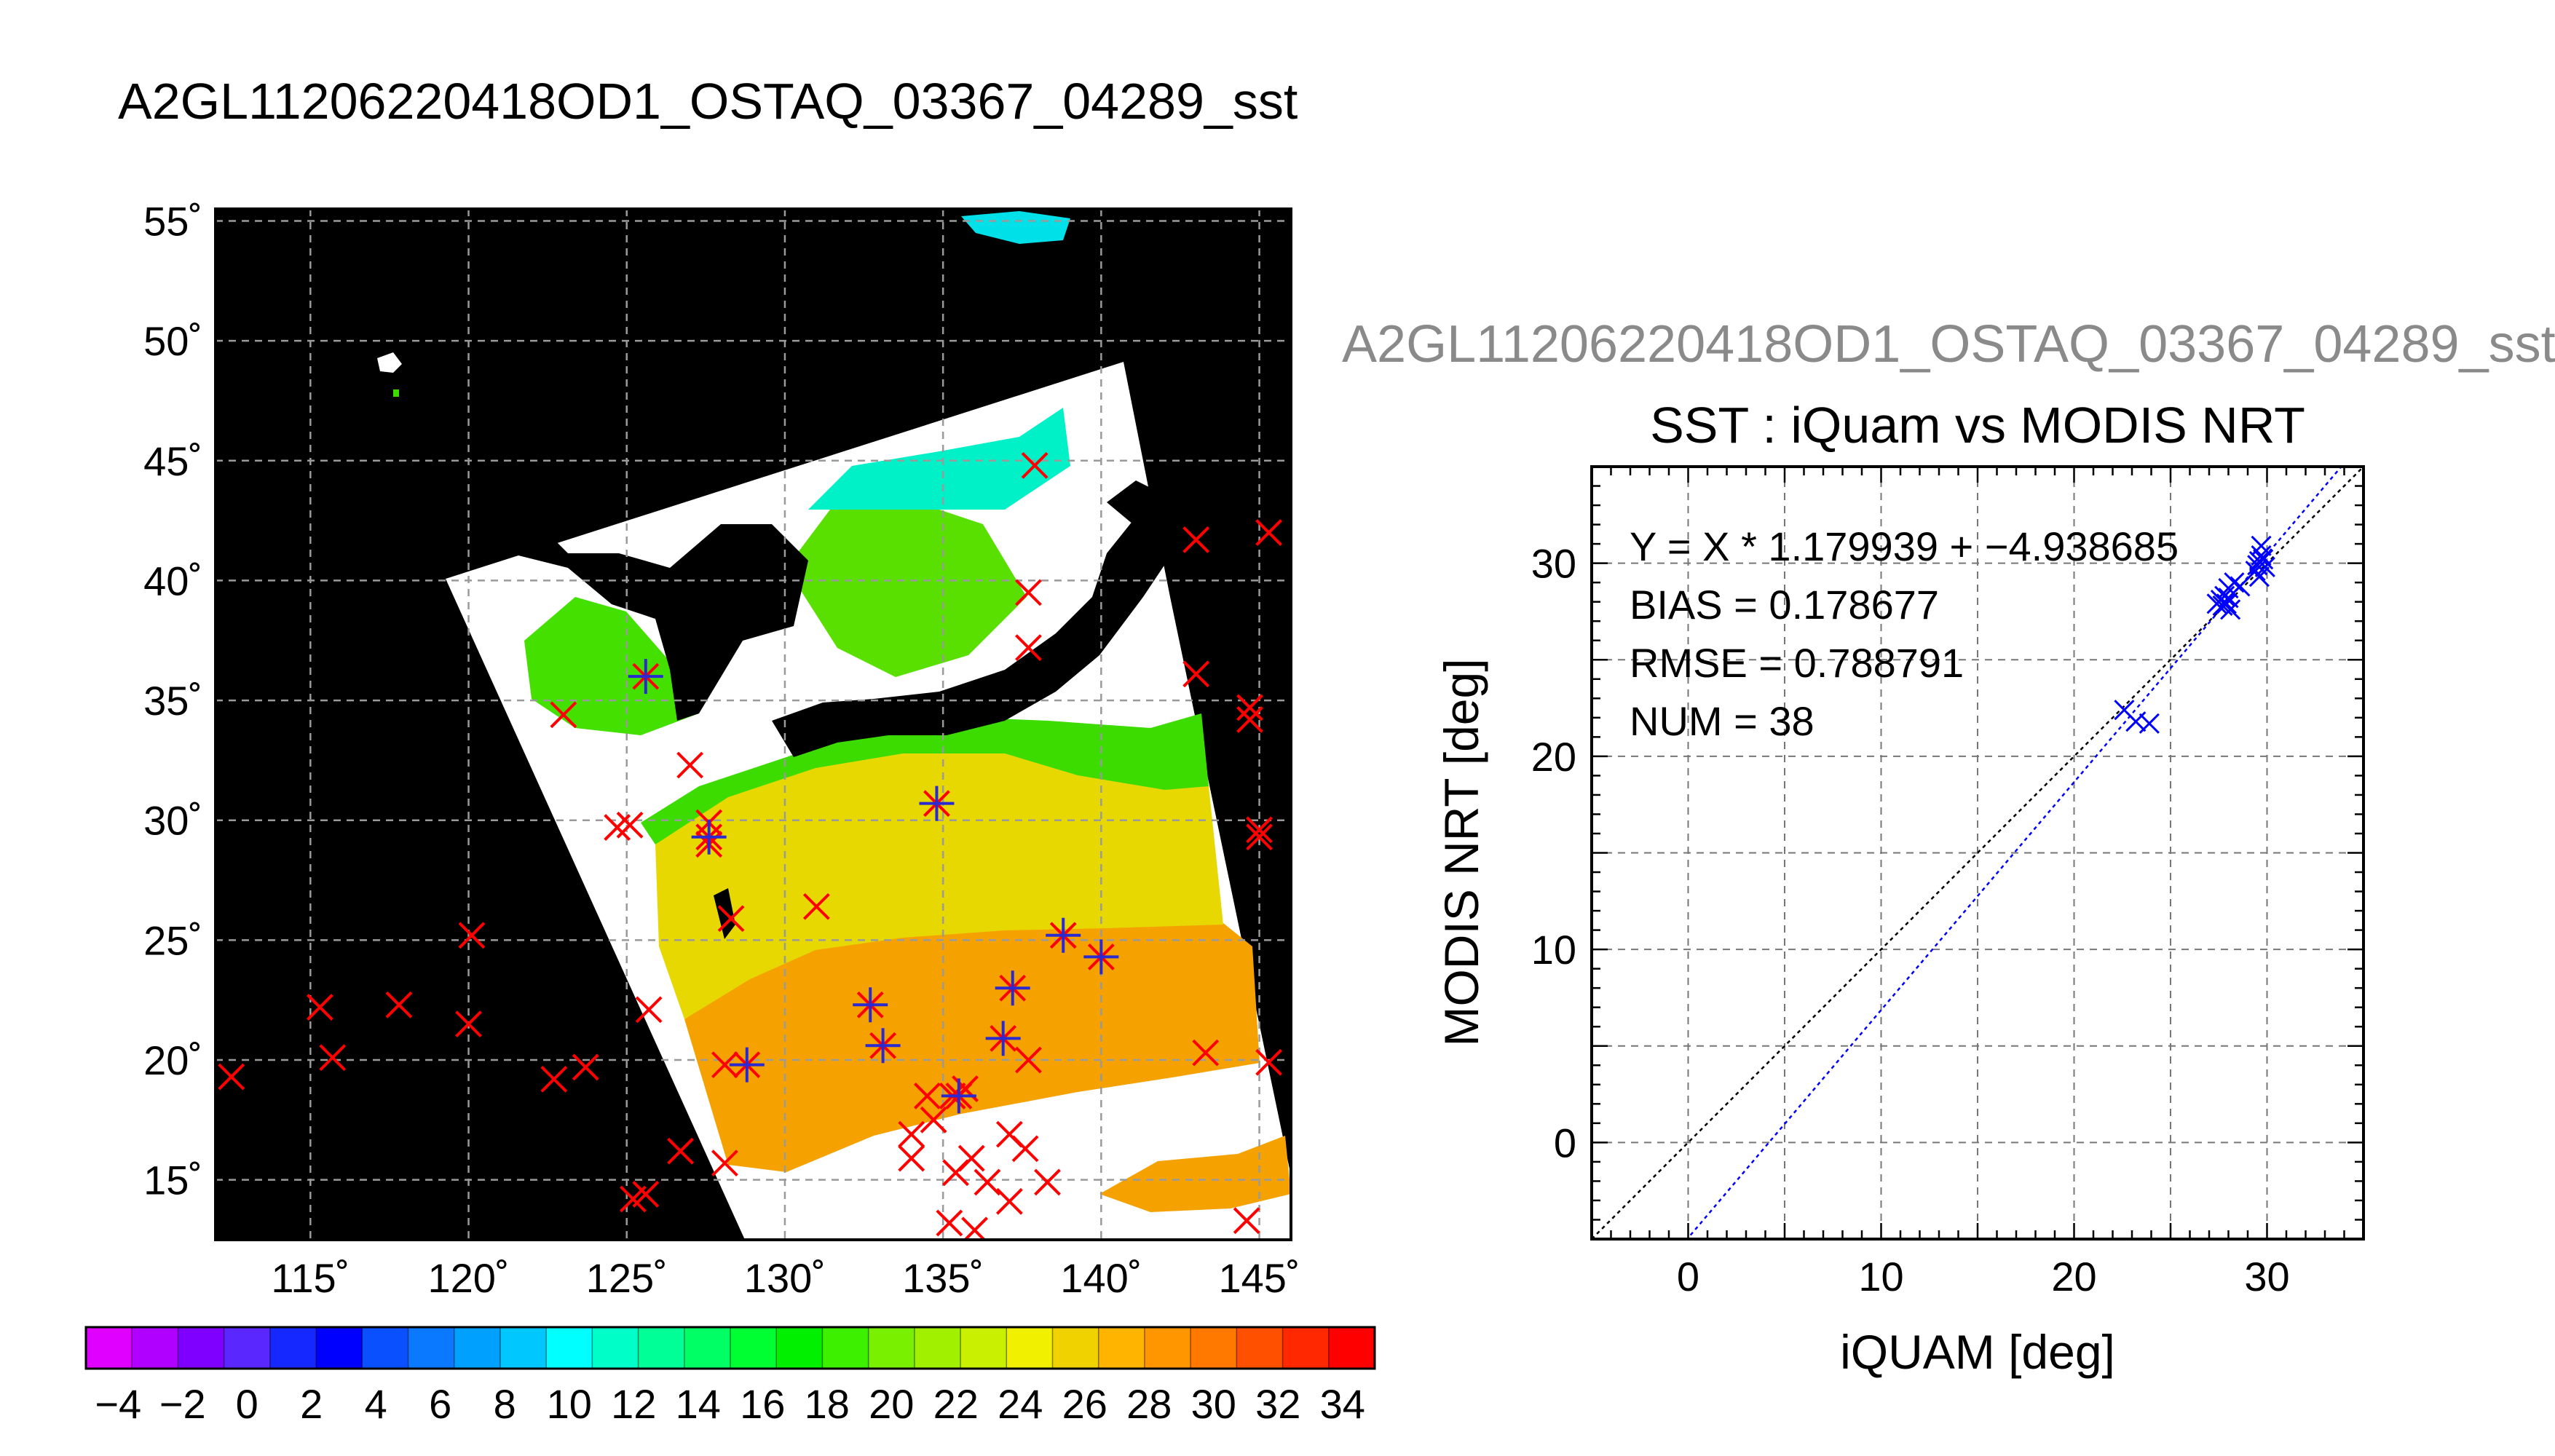 This screenshot has height=1456, width=2555. What do you see at coordinates (1143, 509) in the screenshot?
I see `land-hokkaido` at bounding box center [1143, 509].